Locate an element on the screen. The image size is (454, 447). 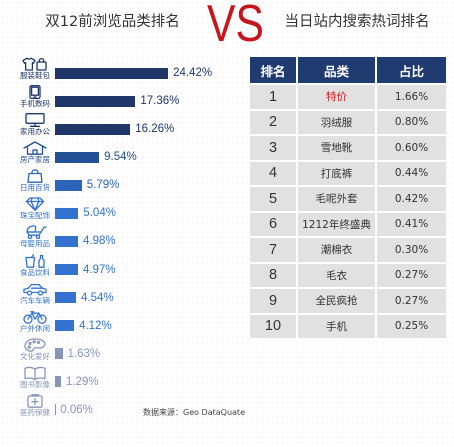
category-label-5: 日用百货 is located at coordinates (35, 188).